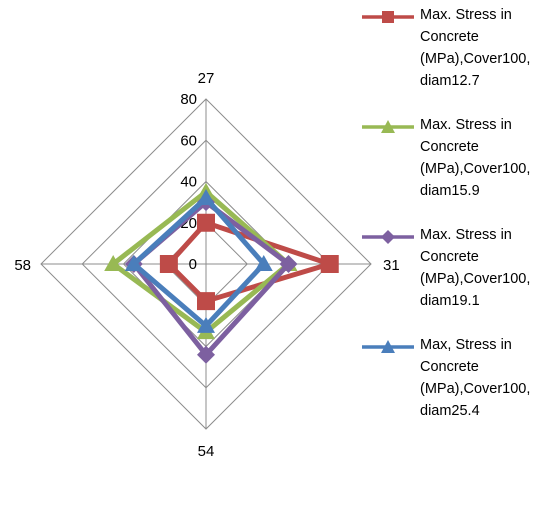 This screenshot has height=512, width=559. Describe the element at coordinates (450, 81) in the screenshot. I see `legend-line: diam12.7` at that location.